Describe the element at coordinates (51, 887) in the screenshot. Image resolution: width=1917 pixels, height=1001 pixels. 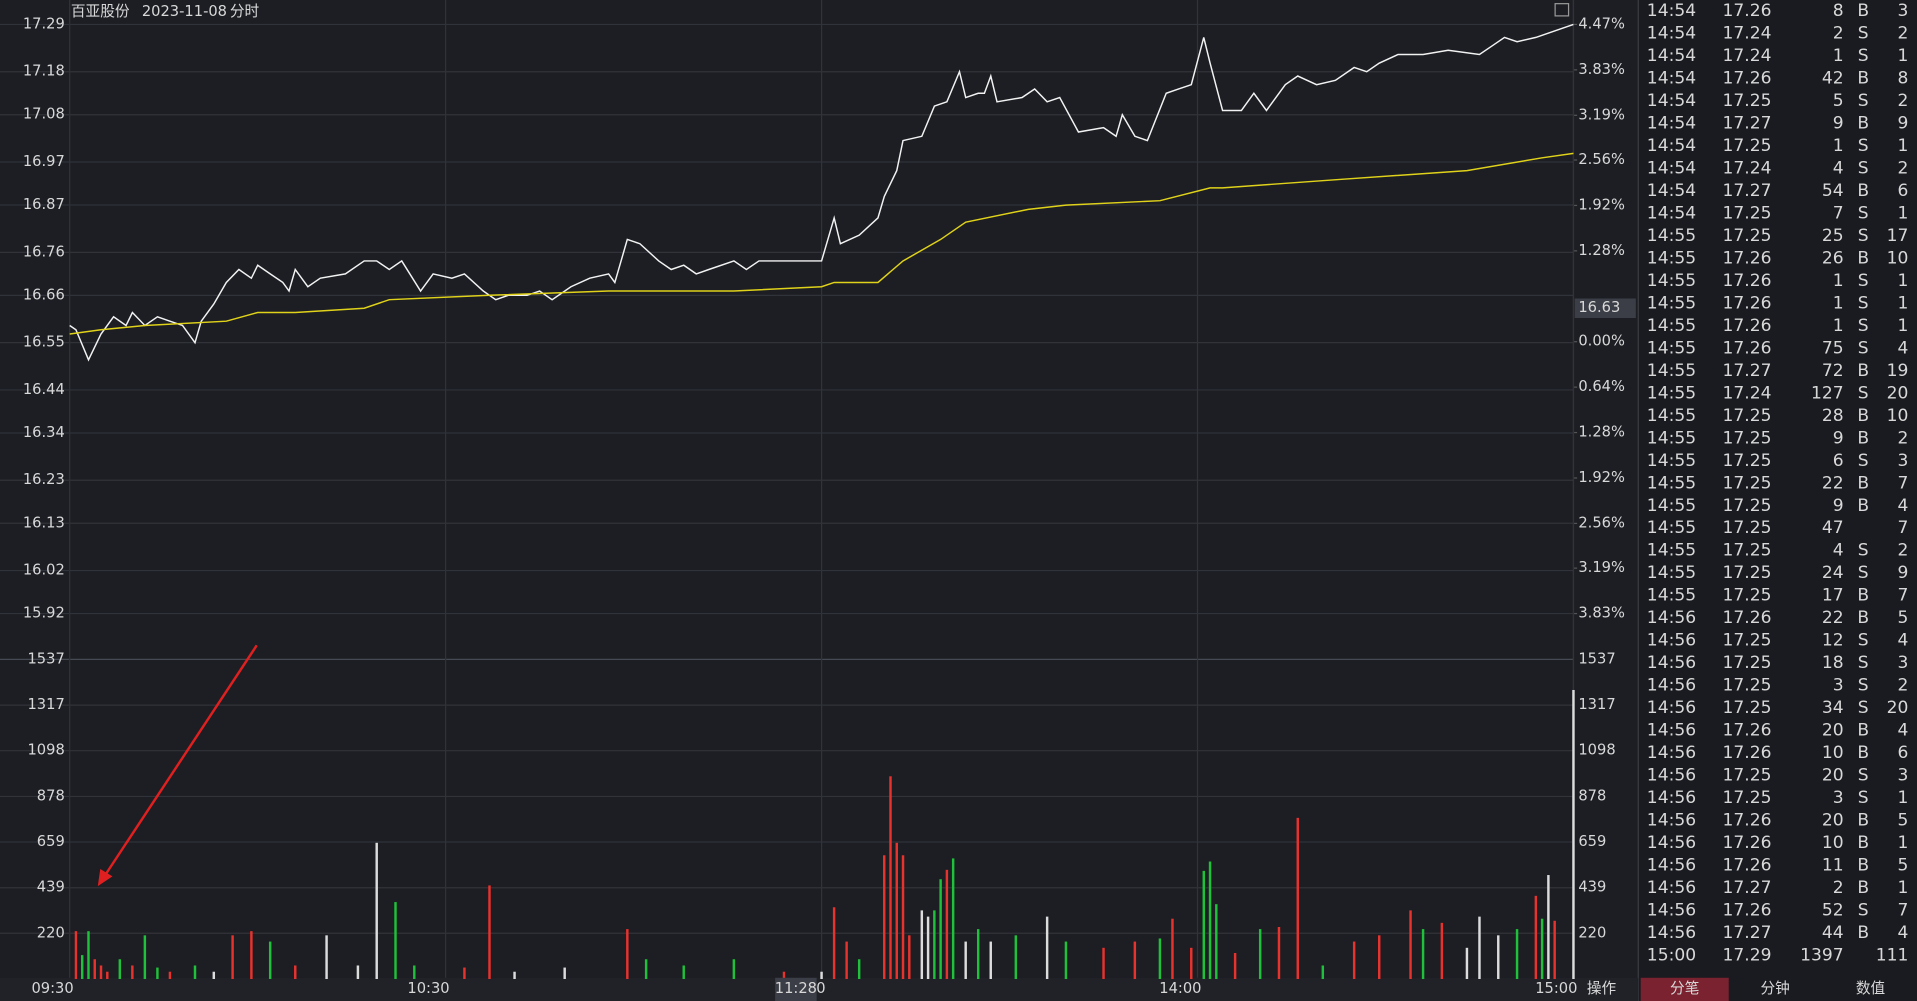
I see `y-tick-label: 439` at that location.